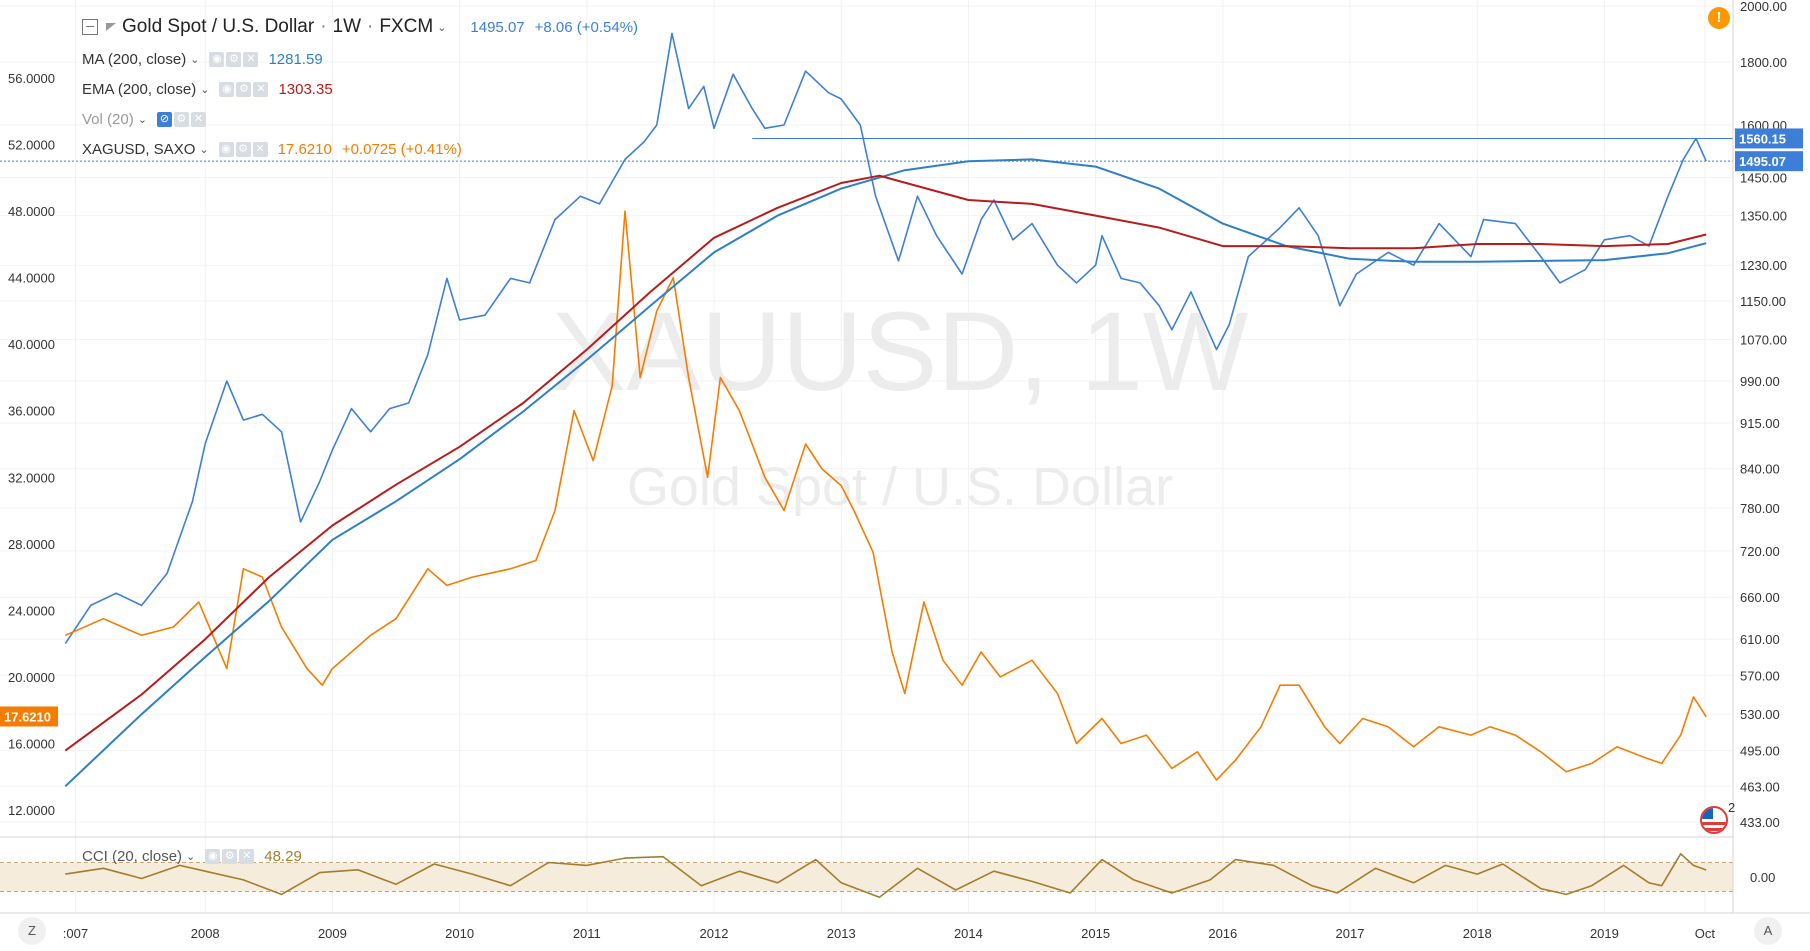 Image resolution: width=1810 pixels, height=951 pixels. Describe the element at coordinates (360, 119) in the screenshot. I see `study-vol: Vol (20) ⌄ ⊘ ⚙ ✕` at that location.